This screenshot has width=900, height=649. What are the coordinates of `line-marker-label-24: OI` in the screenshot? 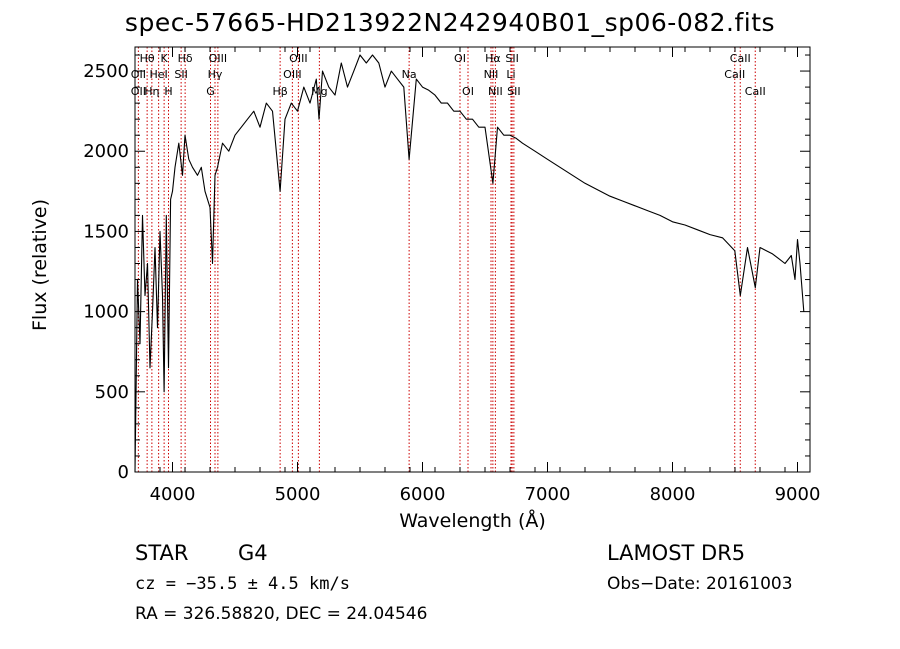 It's located at (468, 91).